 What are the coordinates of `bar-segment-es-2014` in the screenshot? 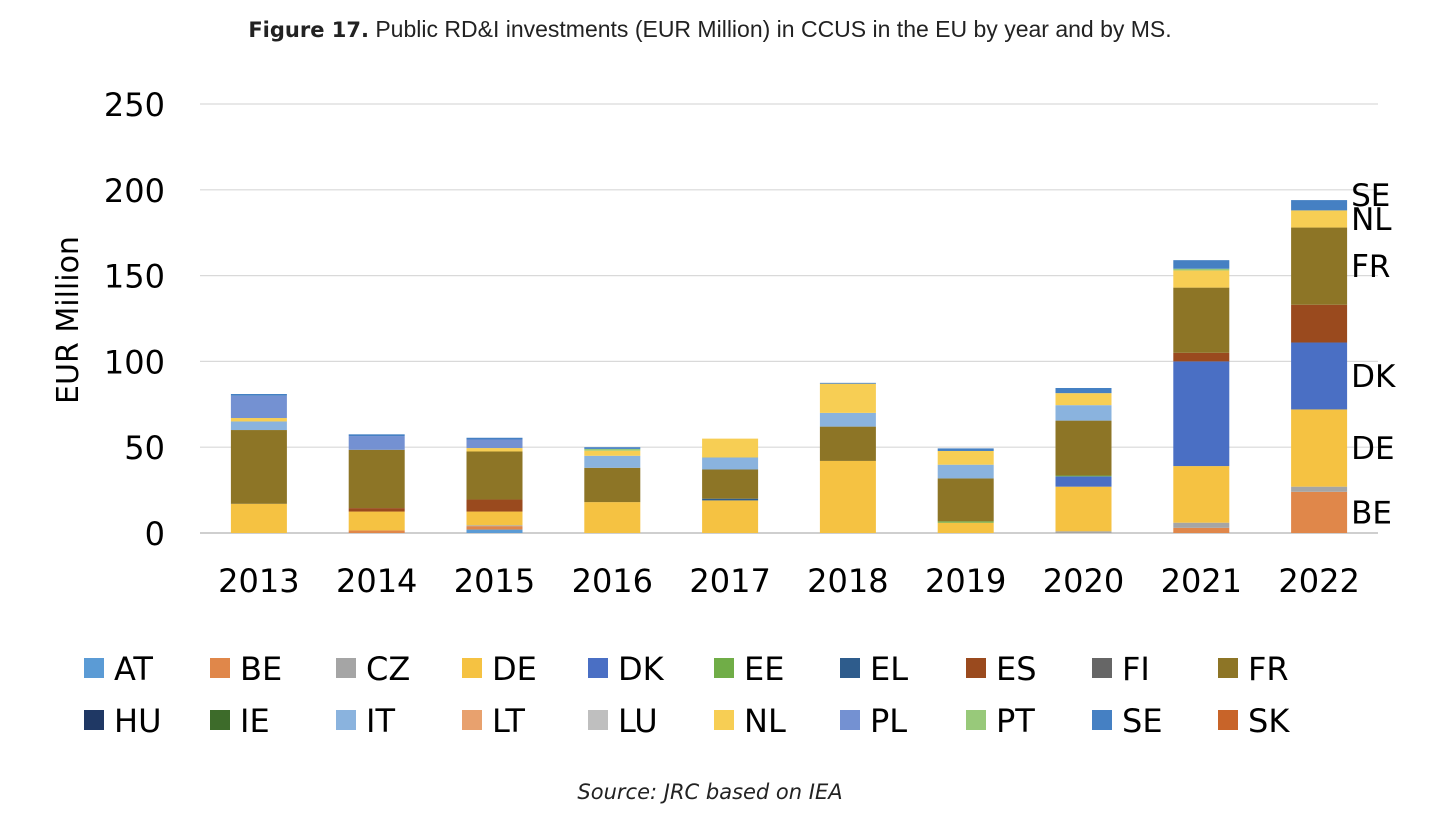 It's located at (376, 510).